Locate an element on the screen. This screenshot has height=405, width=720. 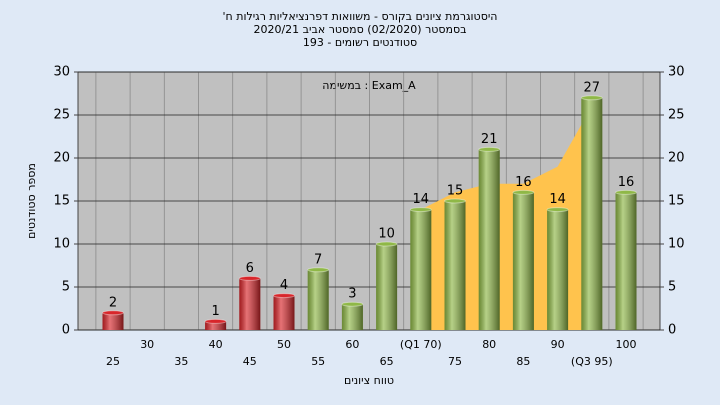
y2-tick-label: 0 is located at coordinates (672, 330).